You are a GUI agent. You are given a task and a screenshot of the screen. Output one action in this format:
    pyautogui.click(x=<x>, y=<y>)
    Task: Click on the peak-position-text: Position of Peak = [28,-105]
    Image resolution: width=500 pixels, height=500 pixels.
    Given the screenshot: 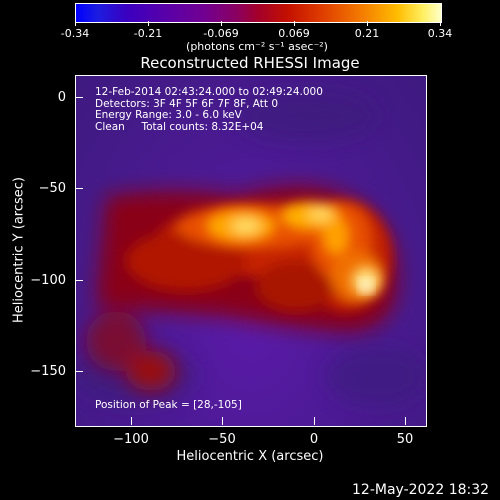 What is the action you would take?
    pyautogui.click(x=168, y=405)
    